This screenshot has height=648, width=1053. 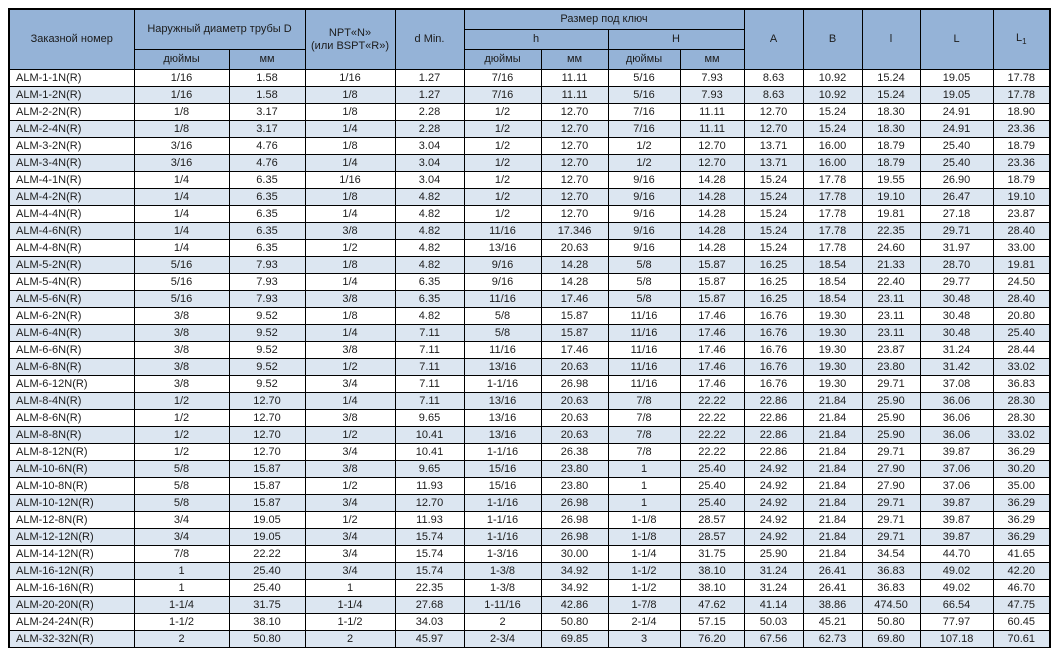 What do you see at coordinates (71, 146) in the screenshot?
I see `order-number-cell: ALM-3-2N(R)` at bounding box center [71, 146].